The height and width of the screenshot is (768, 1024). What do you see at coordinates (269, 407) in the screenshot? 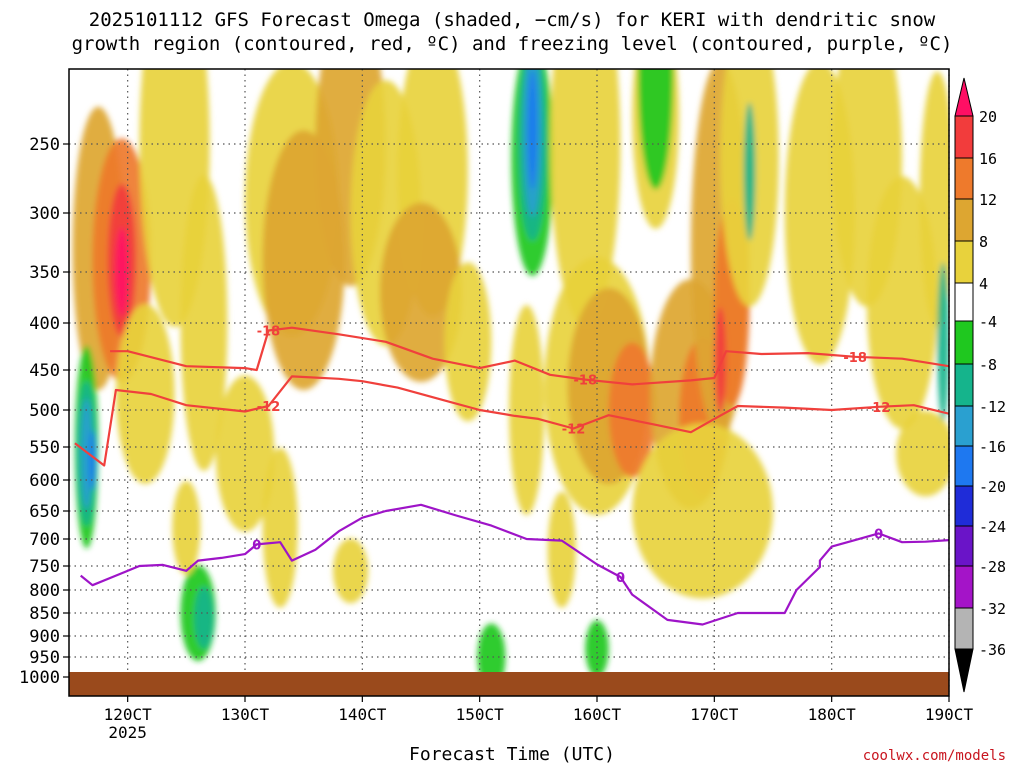
I see `contour-label-1-0: -12` at bounding box center [269, 407].